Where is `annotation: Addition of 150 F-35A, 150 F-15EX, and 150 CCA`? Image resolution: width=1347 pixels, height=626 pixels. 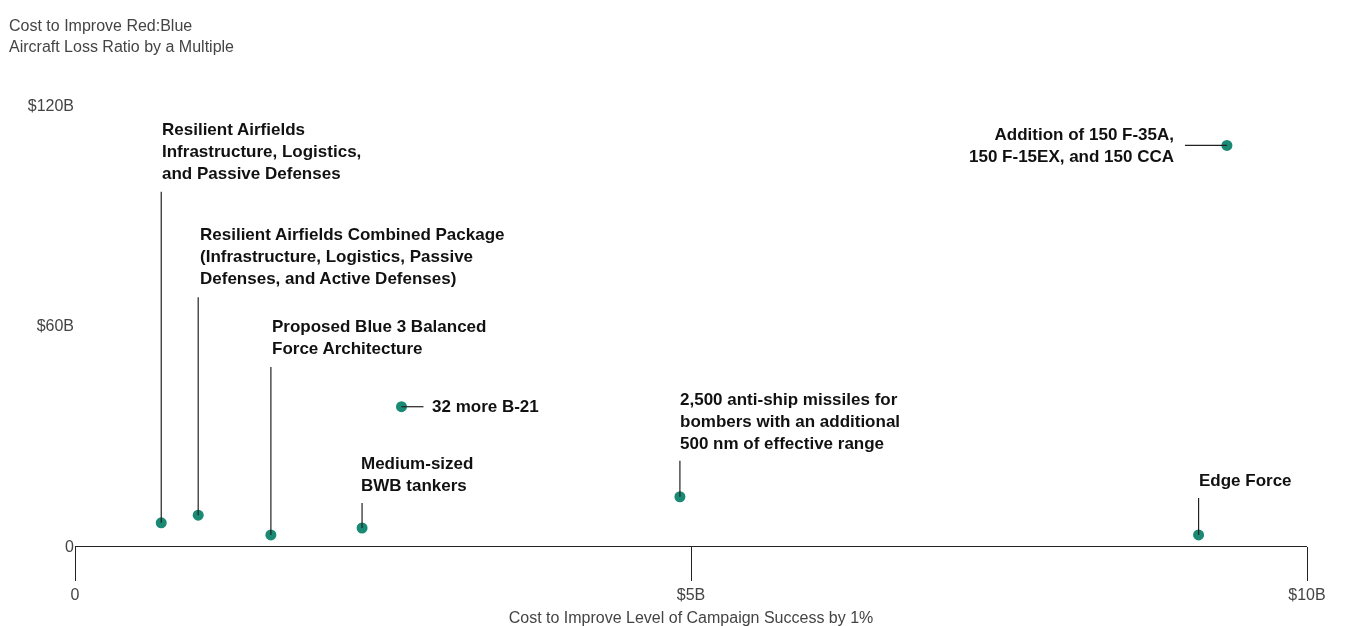 annotation: Addition of 150 F-35A, 150 F-15EX, and 150 CCA is located at coordinates (1072, 146).